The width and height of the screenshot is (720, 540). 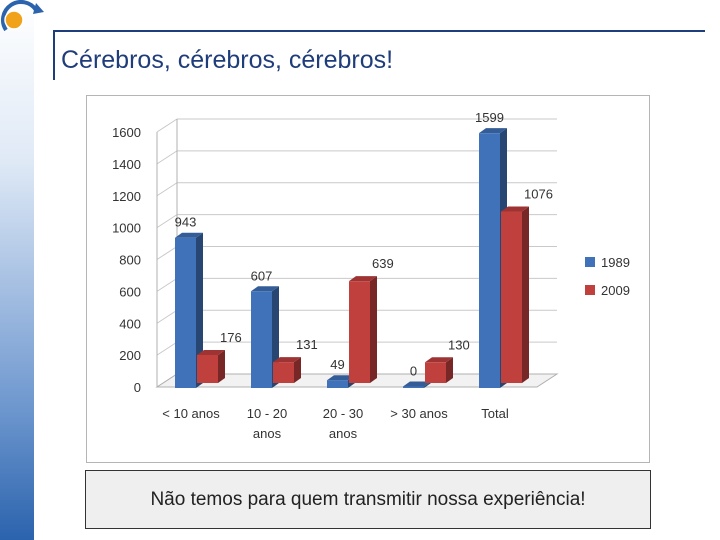 I want to click on x-tick-label: 10 - 20, so click(x=267, y=413).